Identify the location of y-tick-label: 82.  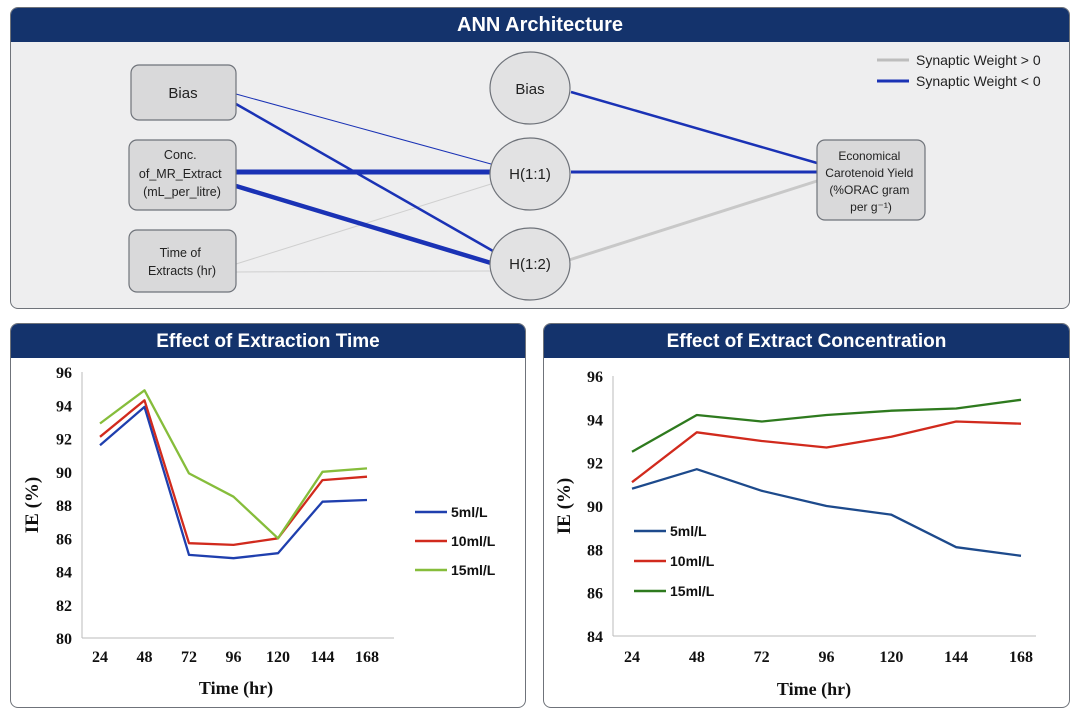
(64, 606).